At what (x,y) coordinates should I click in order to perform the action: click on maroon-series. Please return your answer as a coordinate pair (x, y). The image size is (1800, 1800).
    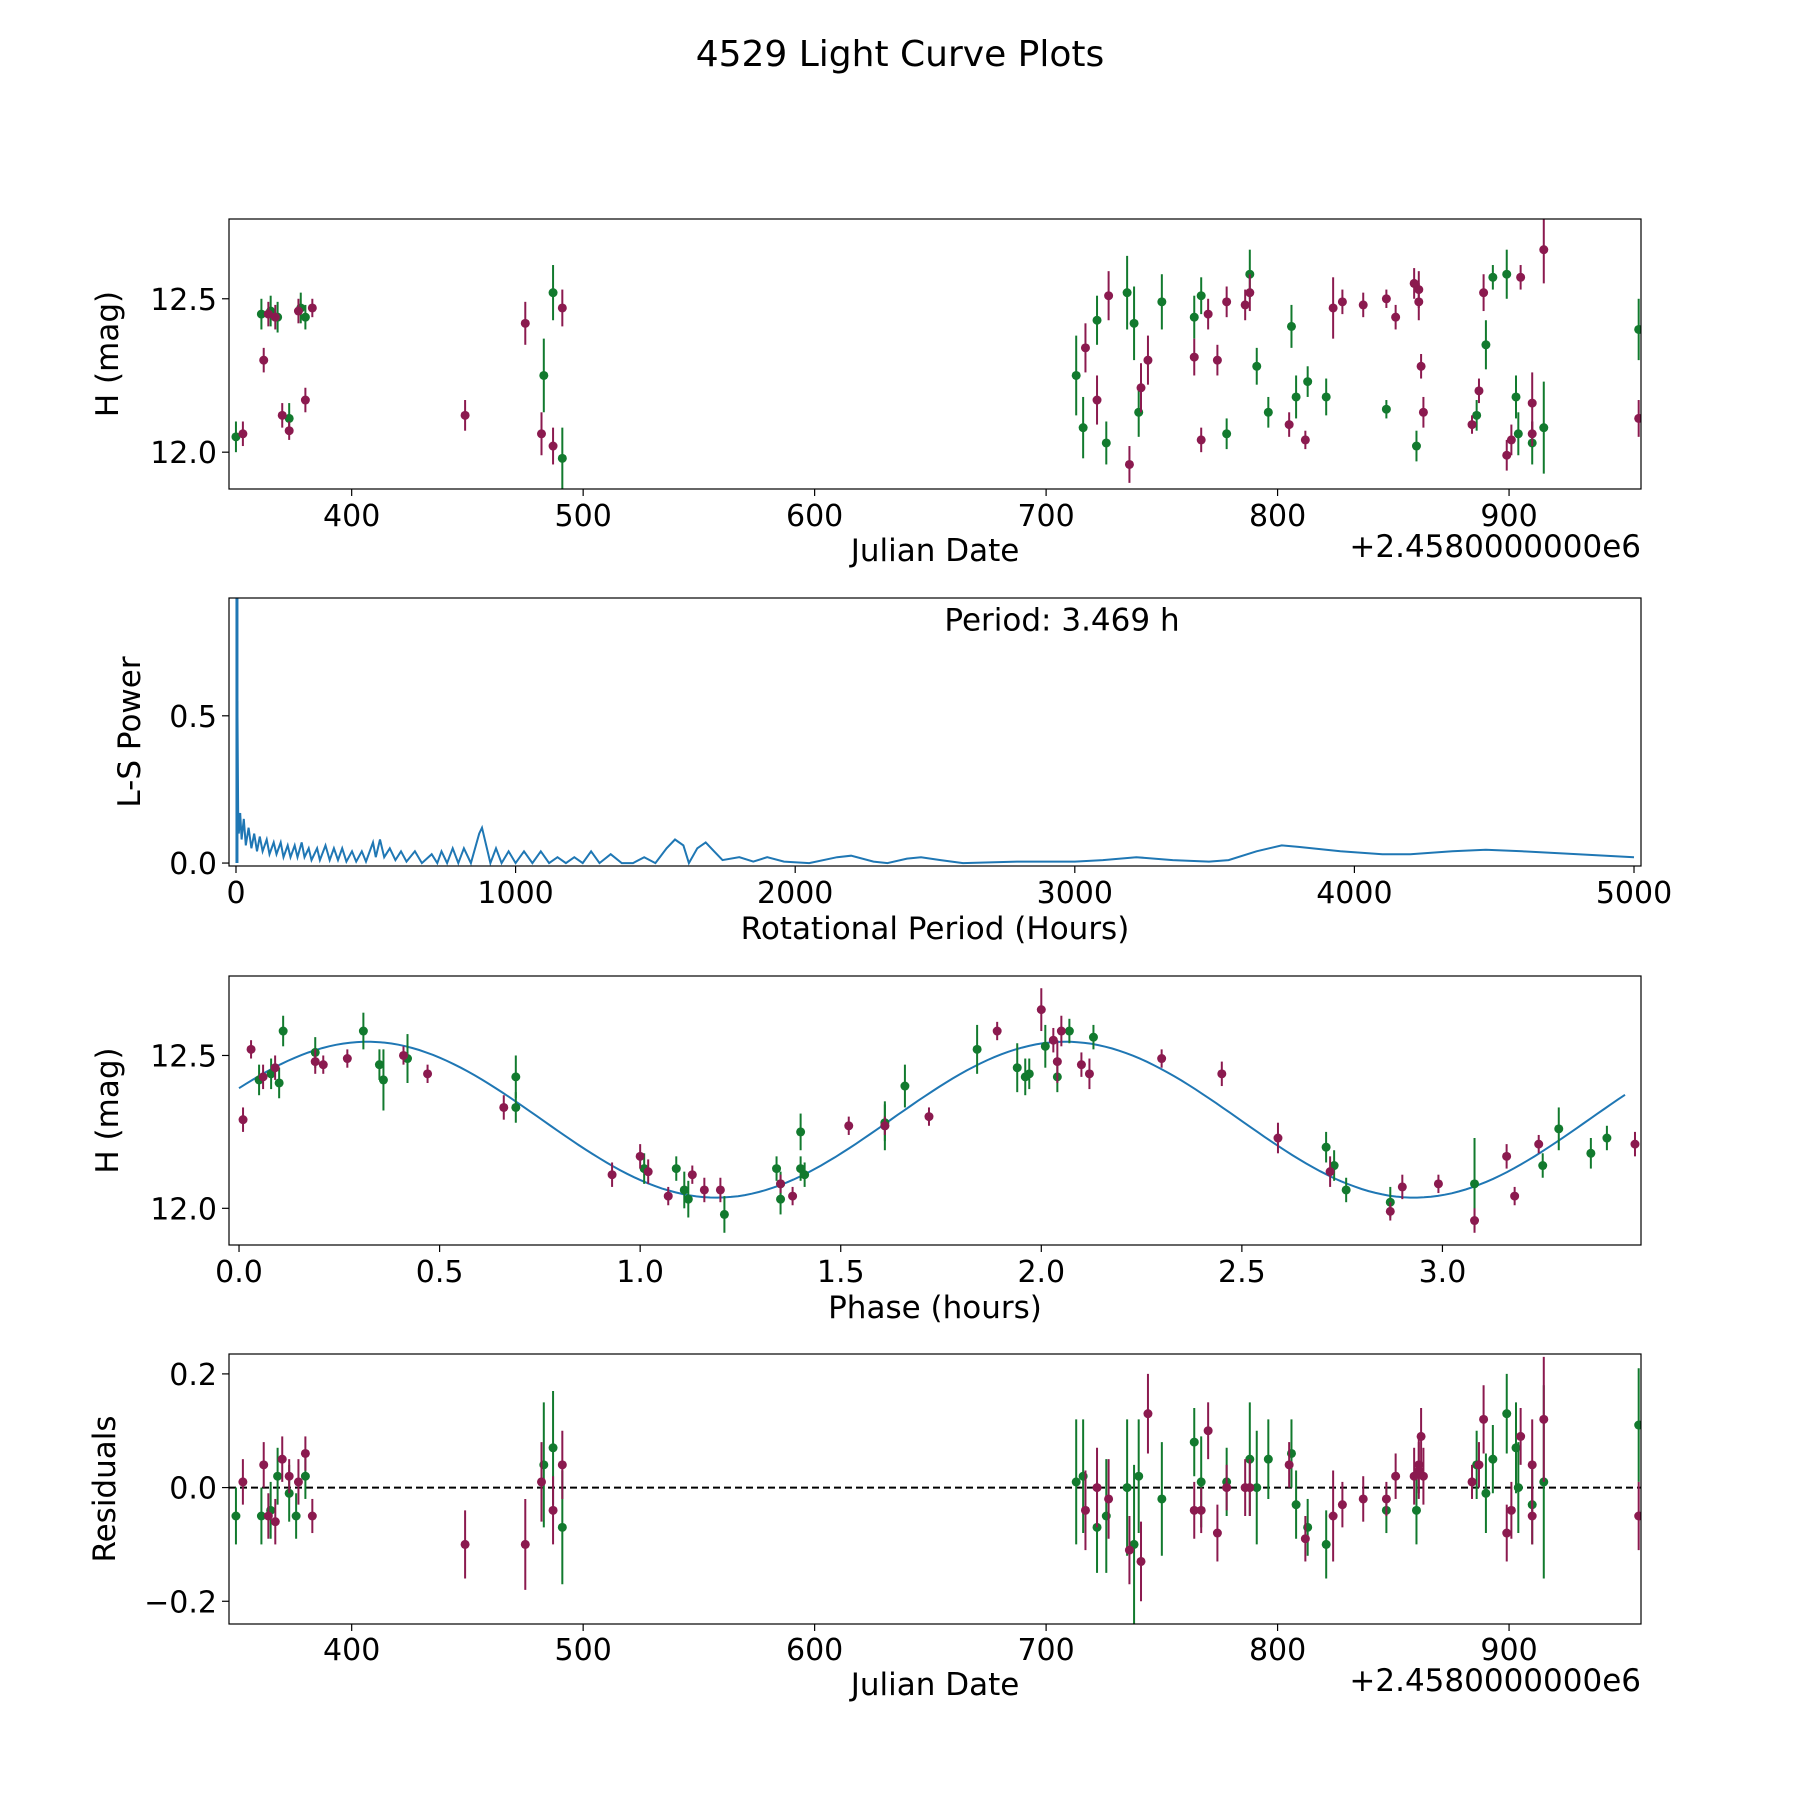
    Looking at the image, I should click on (939, 1479).